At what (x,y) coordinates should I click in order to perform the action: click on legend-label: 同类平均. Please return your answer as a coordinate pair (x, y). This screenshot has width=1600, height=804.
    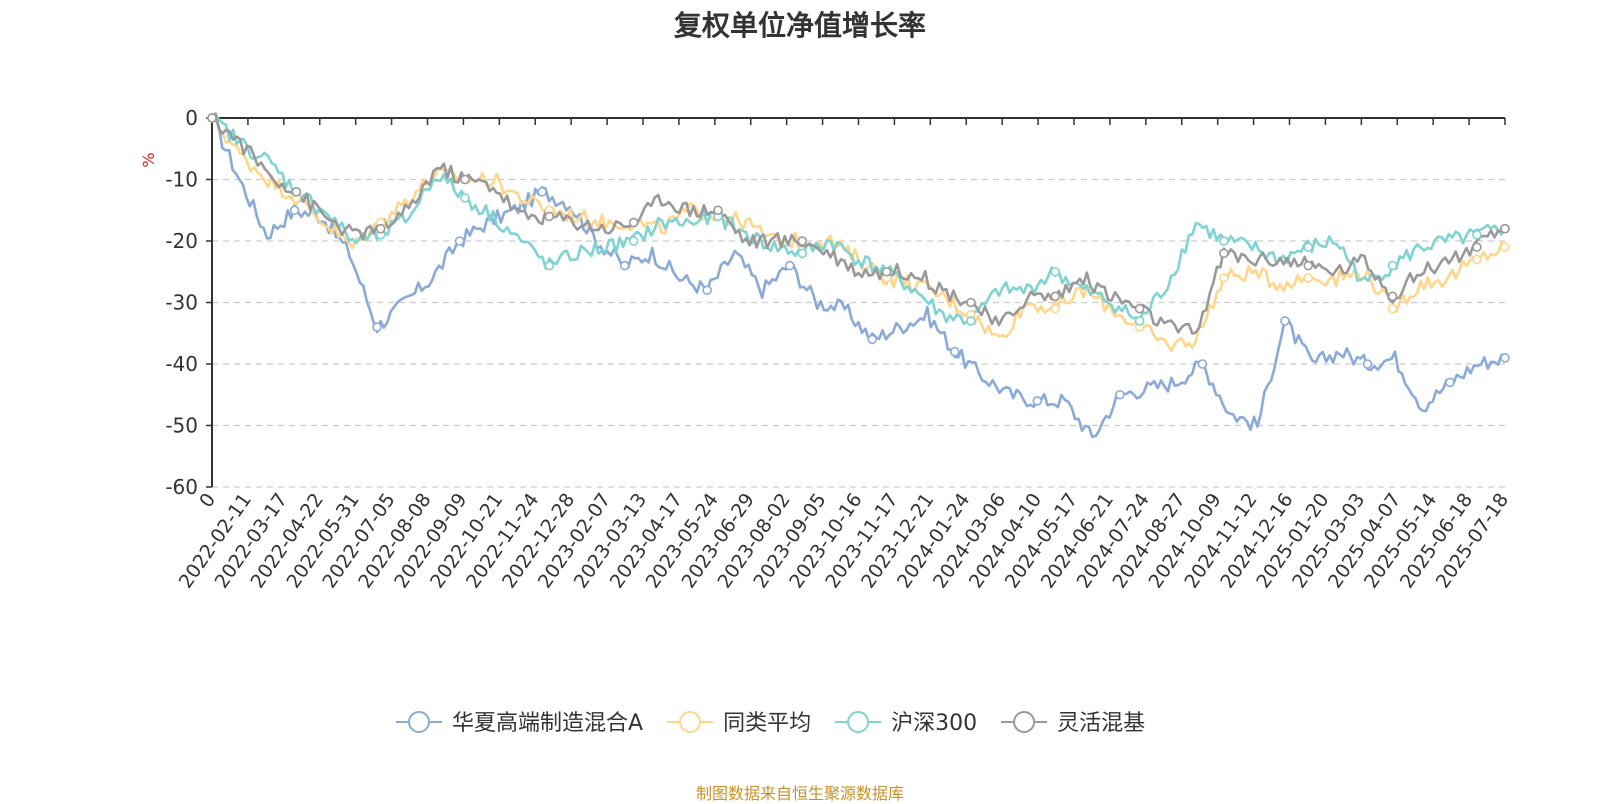
    Looking at the image, I should click on (767, 723).